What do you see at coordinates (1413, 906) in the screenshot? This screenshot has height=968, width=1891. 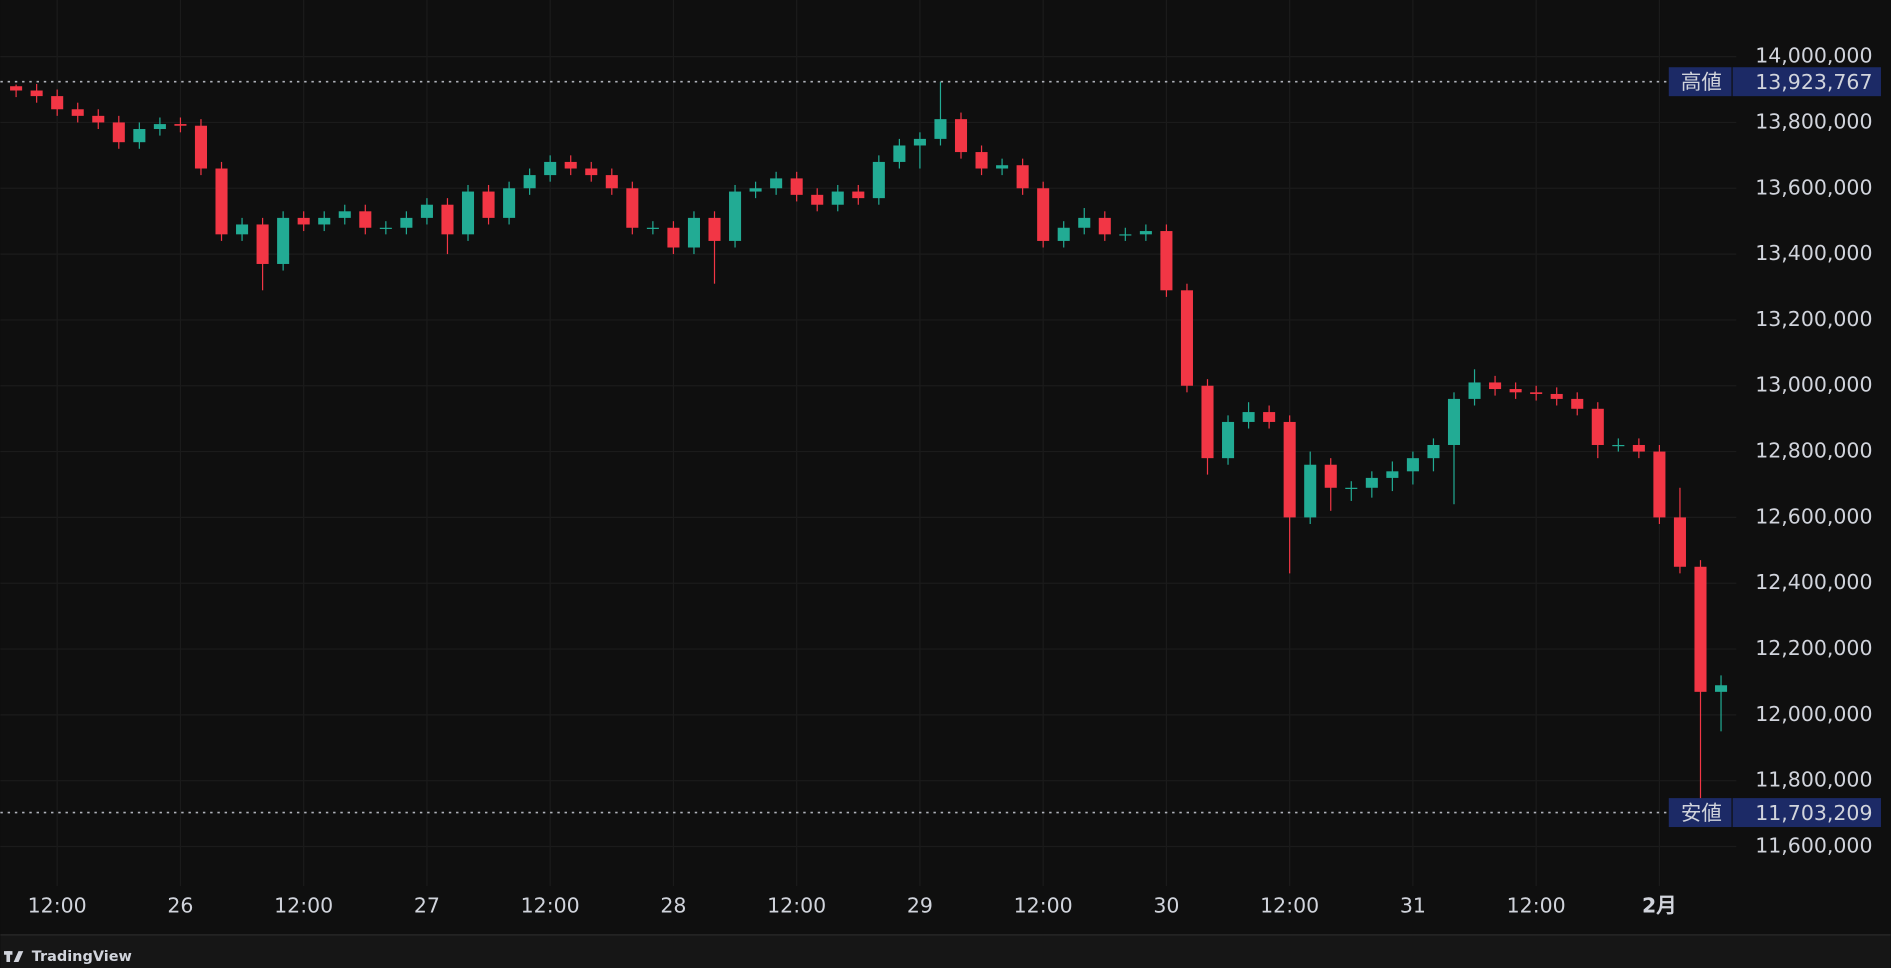 I see `x-tick-label: 31` at bounding box center [1413, 906].